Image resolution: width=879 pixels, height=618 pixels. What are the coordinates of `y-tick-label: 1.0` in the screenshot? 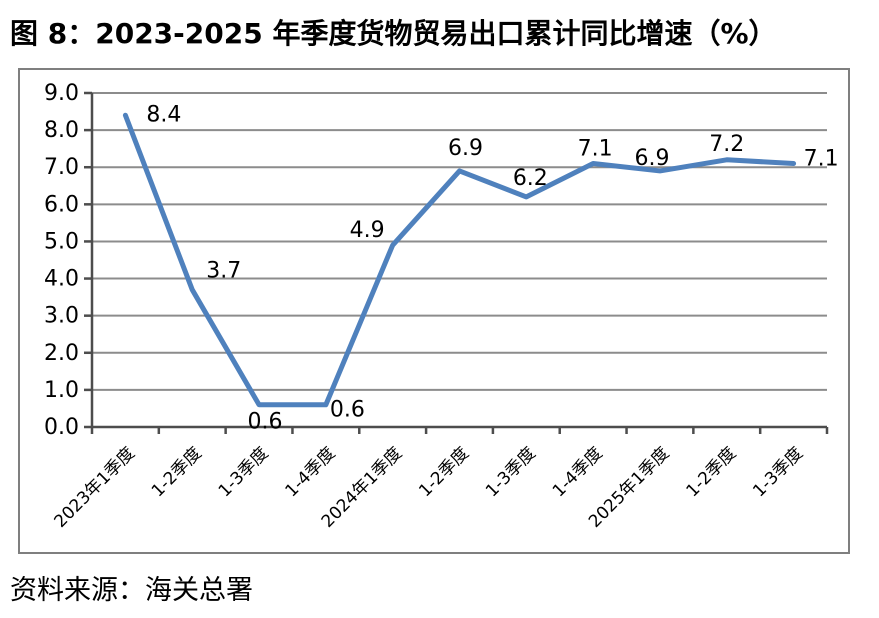 It's located at (61, 390).